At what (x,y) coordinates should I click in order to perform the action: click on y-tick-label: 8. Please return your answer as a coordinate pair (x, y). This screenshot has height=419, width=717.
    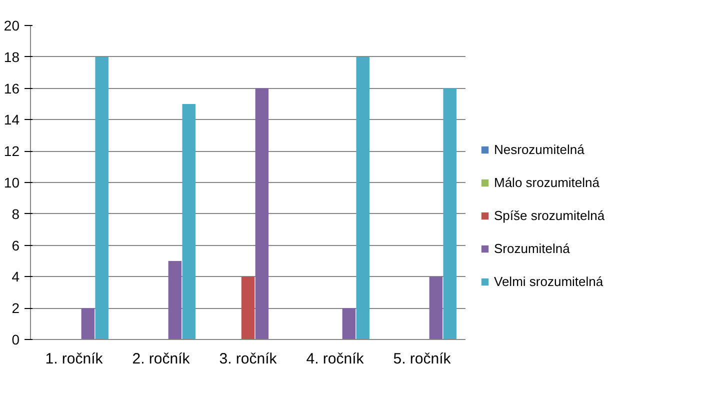
    Looking at the image, I should click on (16, 214).